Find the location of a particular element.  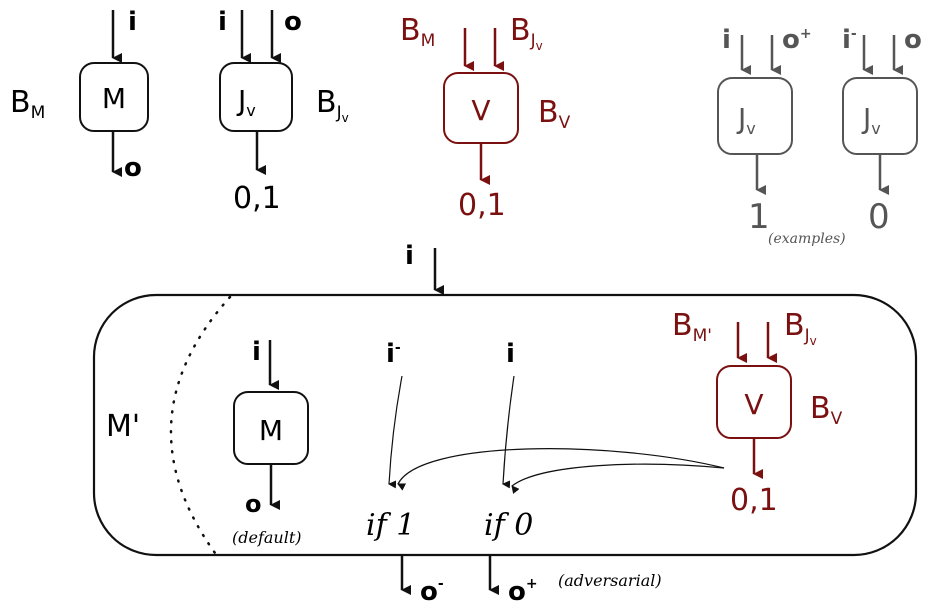

if1-label: if 1 is located at coordinates (390, 525).